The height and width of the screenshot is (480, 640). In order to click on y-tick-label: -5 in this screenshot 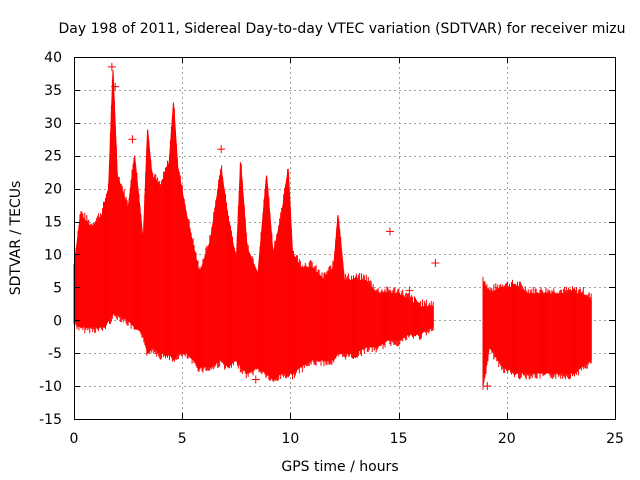, I will do `click(55, 354)`.